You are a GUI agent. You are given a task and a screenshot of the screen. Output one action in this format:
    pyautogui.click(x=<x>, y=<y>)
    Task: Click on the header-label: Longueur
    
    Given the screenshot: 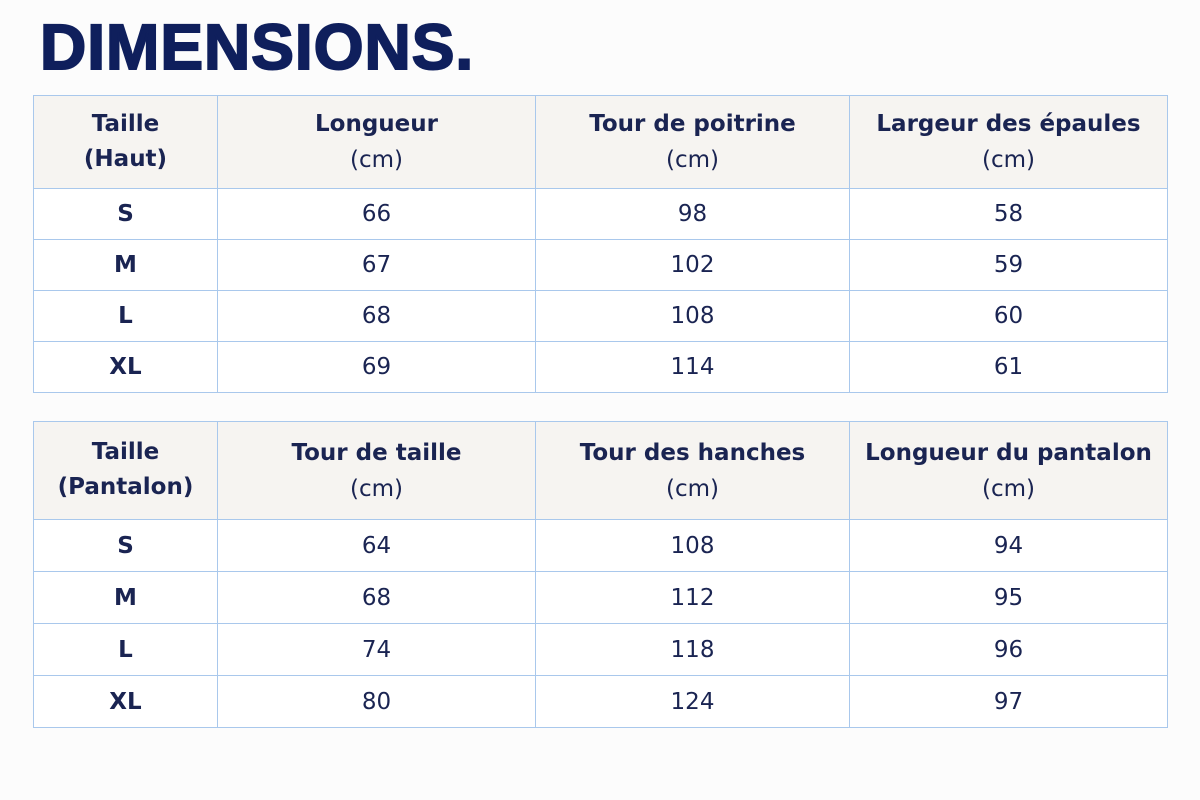 What is the action you would take?
    pyautogui.click(x=376, y=124)
    